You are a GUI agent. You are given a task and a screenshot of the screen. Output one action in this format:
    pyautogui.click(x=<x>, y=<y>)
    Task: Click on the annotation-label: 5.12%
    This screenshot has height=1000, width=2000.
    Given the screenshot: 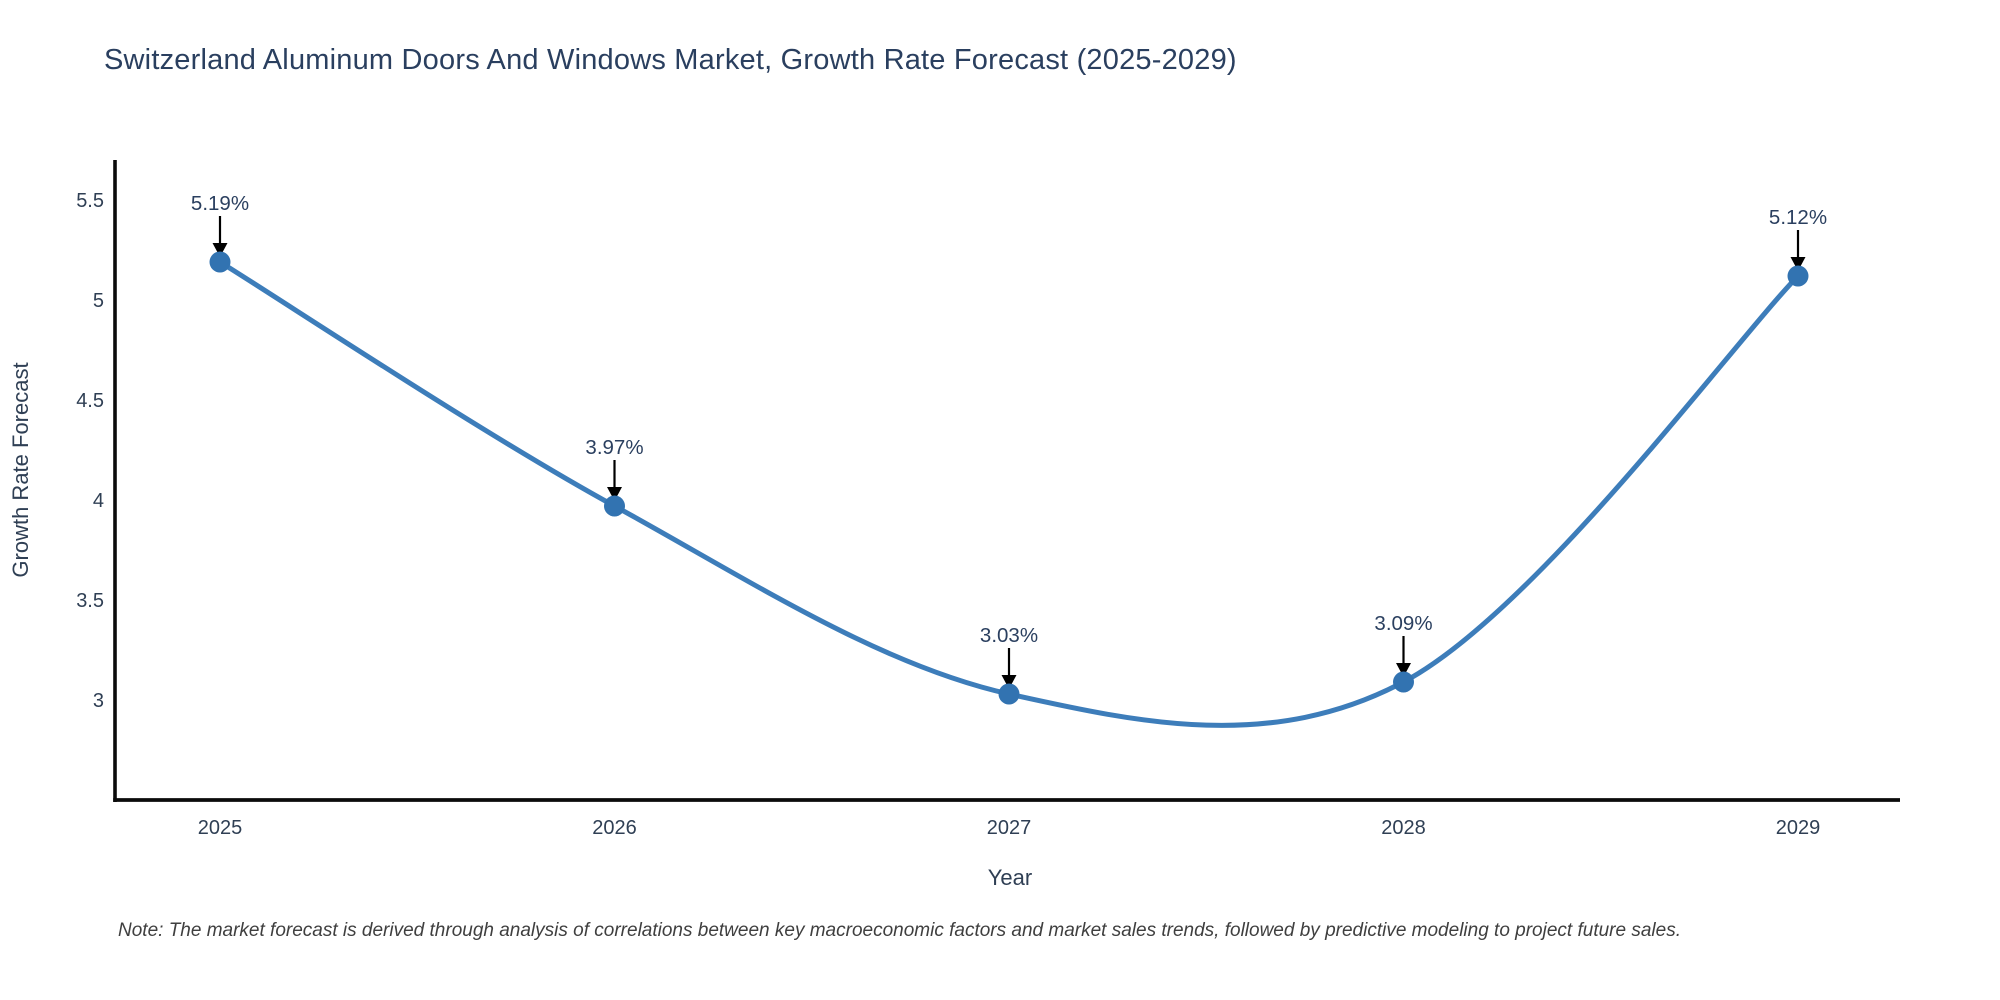 What is the action you would take?
    pyautogui.click(x=1798, y=217)
    